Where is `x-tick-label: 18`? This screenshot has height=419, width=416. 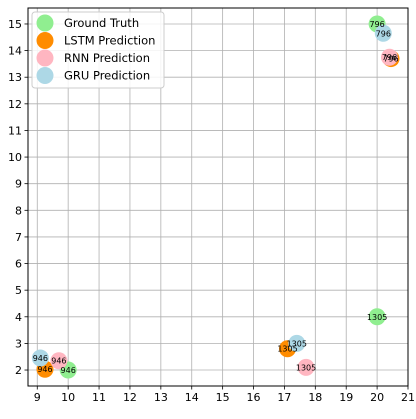
x-tick-label: 18 is located at coordinates (315, 397).